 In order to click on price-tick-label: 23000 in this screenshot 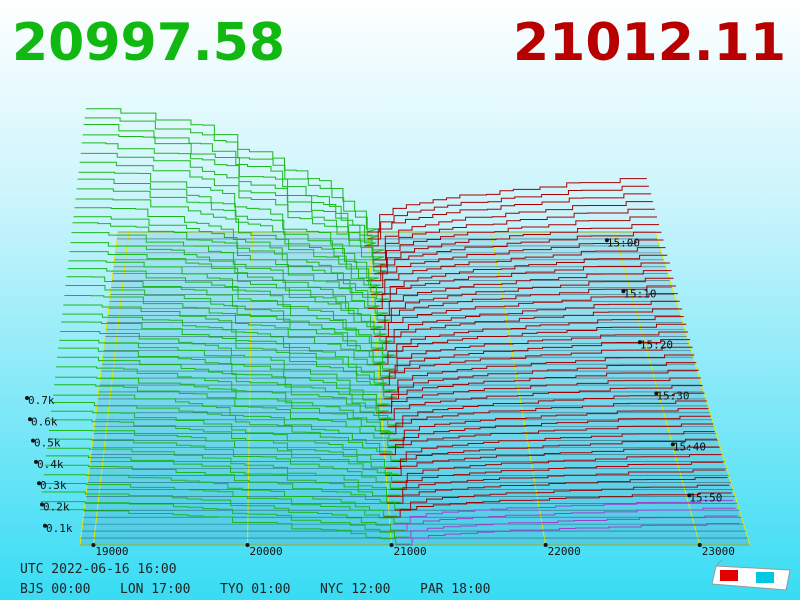, I will do `click(718, 551)`.